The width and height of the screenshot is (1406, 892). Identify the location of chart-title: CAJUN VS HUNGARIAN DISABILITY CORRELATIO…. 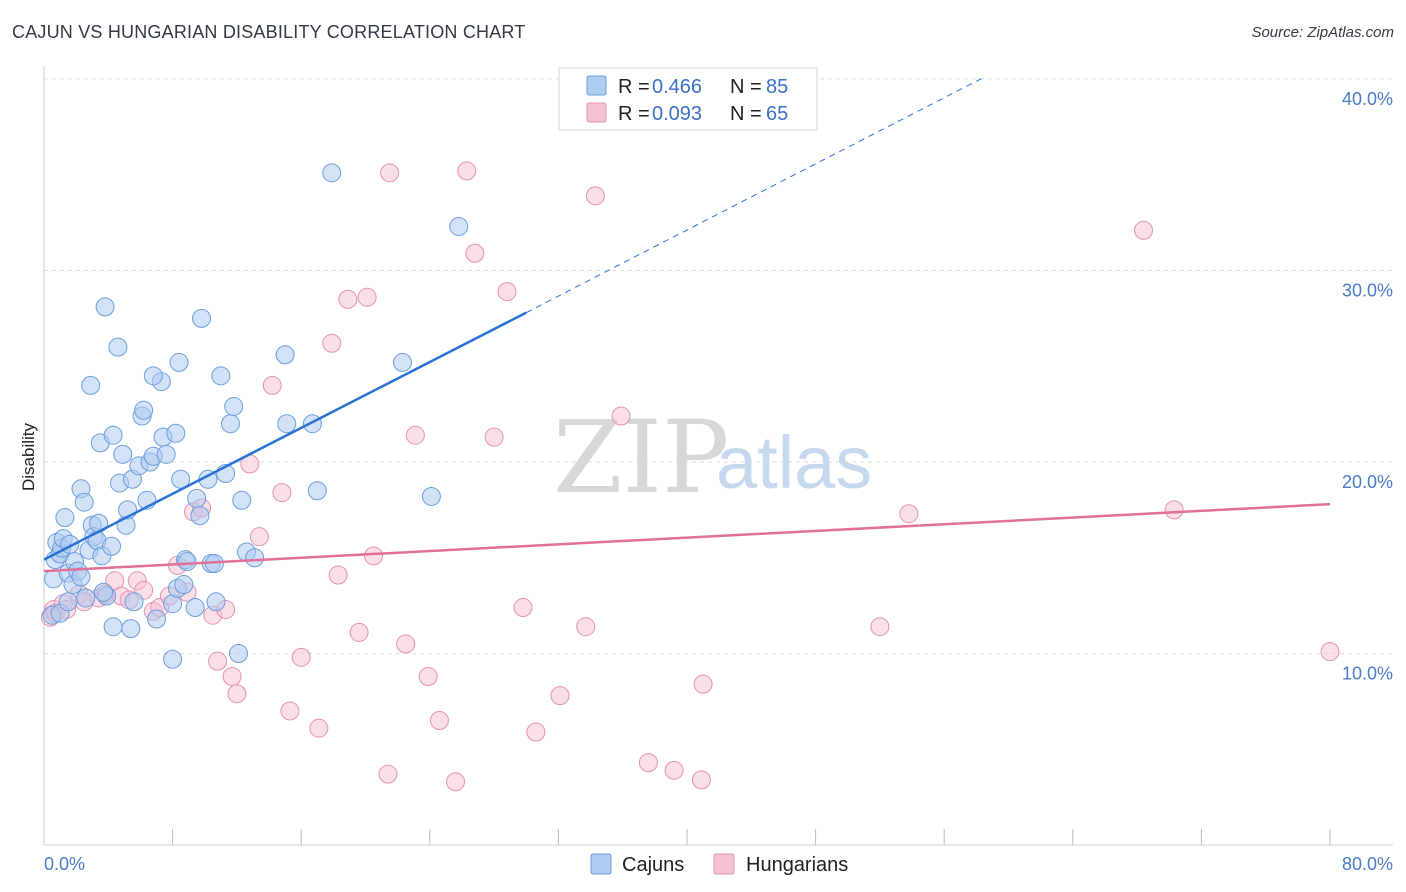
(269, 32).